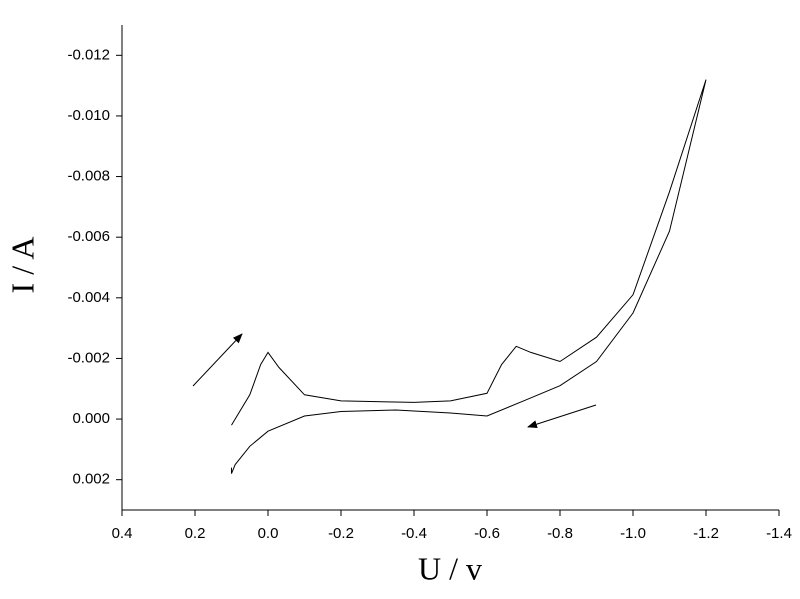  Describe the element at coordinates (633, 533) in the screenshot. I see `x-tick-label: -1.0` at that location.